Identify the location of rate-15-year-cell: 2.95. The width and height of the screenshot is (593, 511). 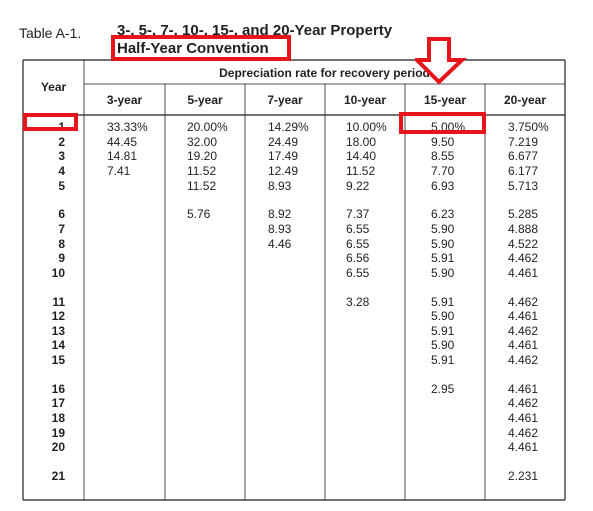
(443, 388).